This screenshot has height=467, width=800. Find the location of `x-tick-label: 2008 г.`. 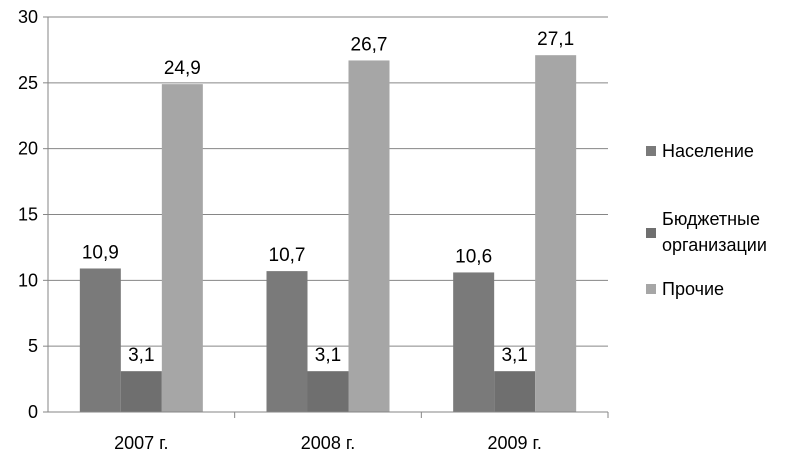

x-tick-label: 2008 г. is located at coordinates (328, 443).